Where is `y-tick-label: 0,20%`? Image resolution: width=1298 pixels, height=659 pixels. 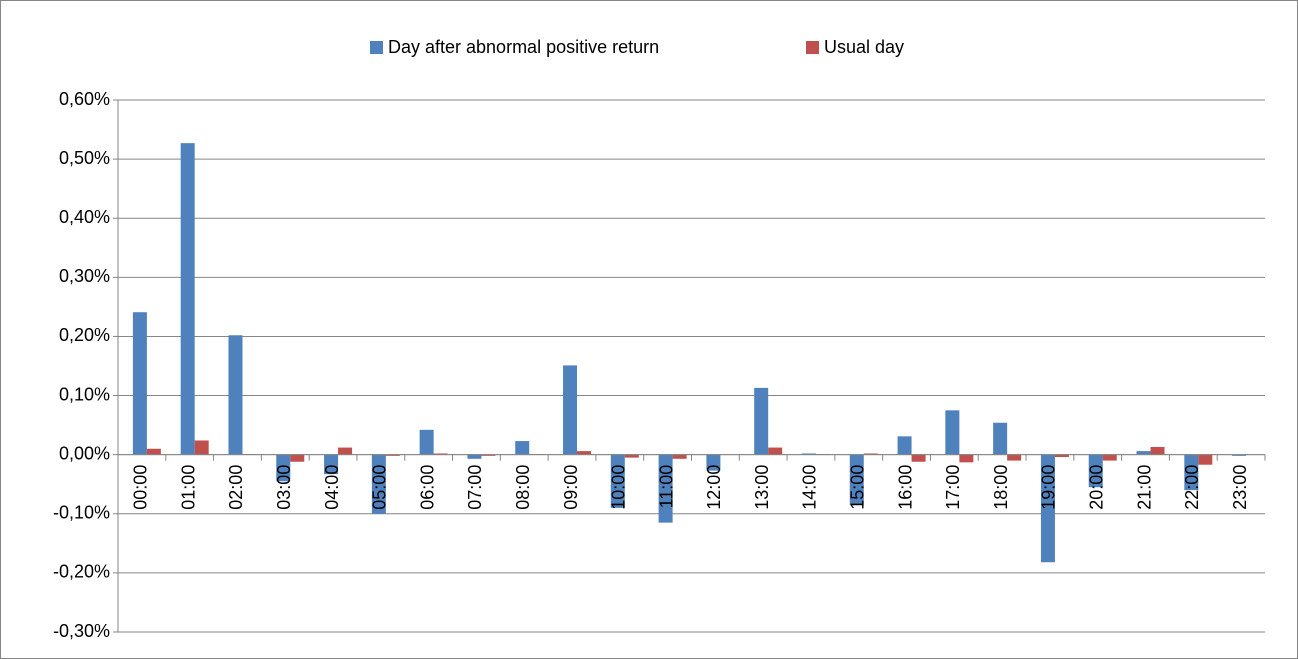 y-tick-label: 0,20% is located at coordinates (84, 335).